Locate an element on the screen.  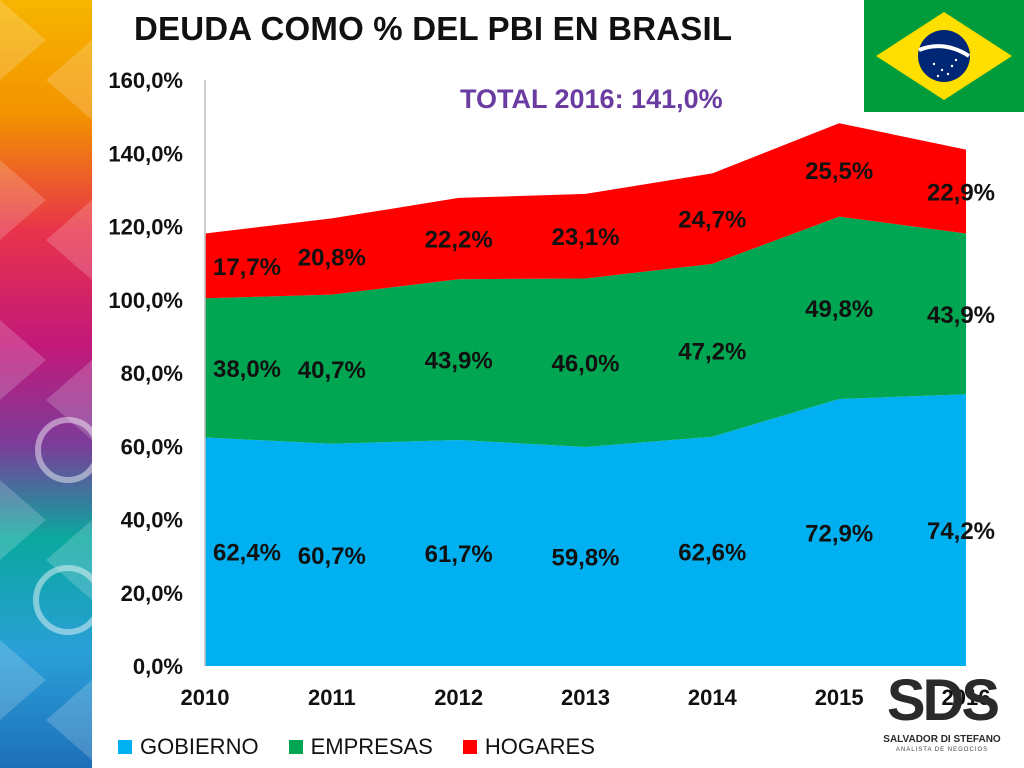
y-tick-label: 20,0% is located at coordinates (152, 593).